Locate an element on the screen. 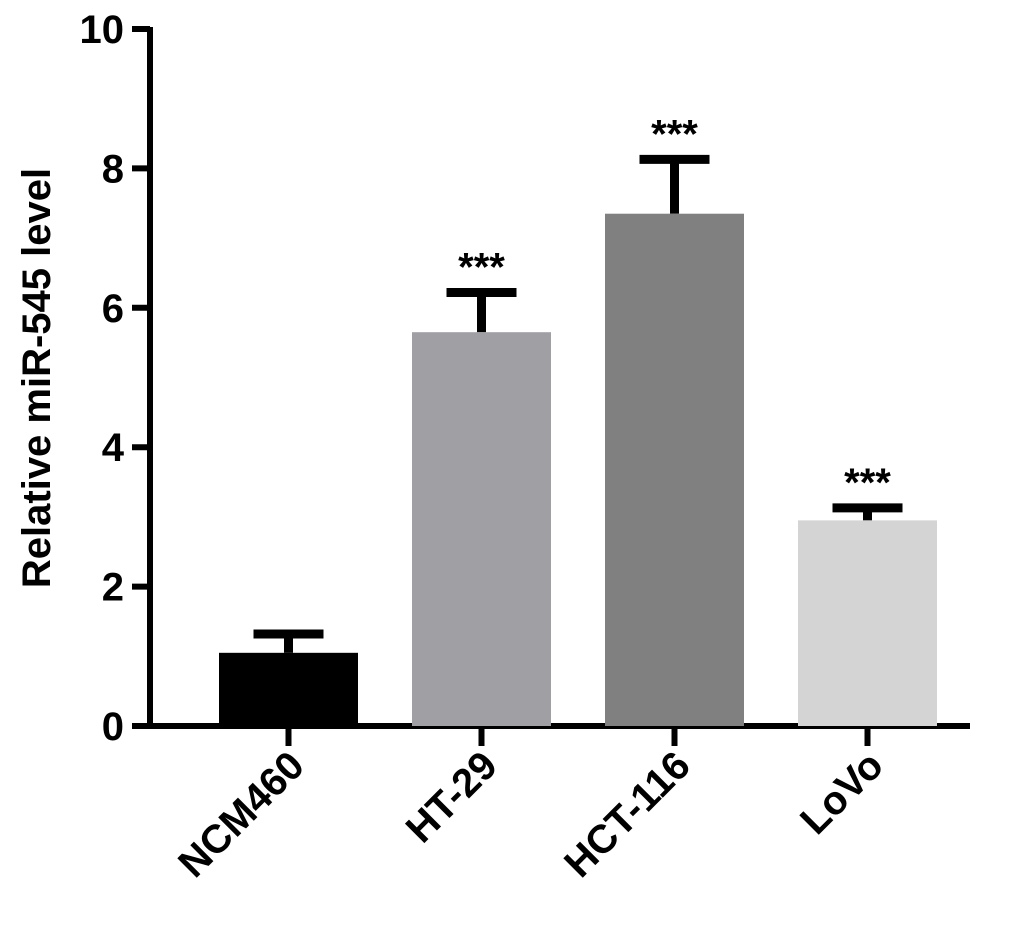  x-tick-label: HCT-116 is located at coordinates (627, 814).